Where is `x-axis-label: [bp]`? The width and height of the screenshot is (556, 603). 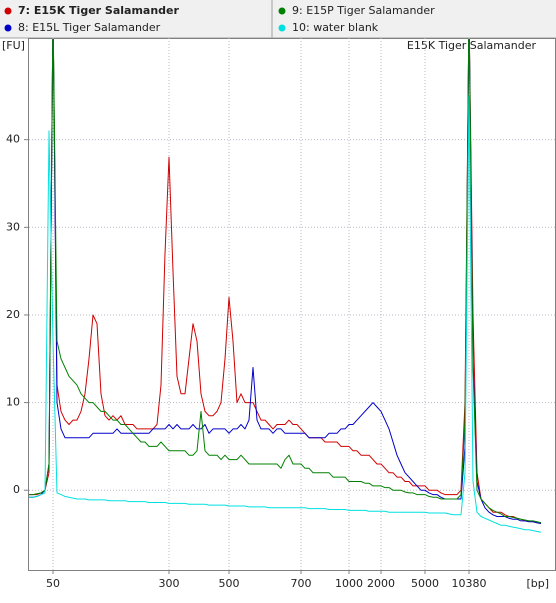
x-axis-label: [bp] is located at coordinates (537, 583).